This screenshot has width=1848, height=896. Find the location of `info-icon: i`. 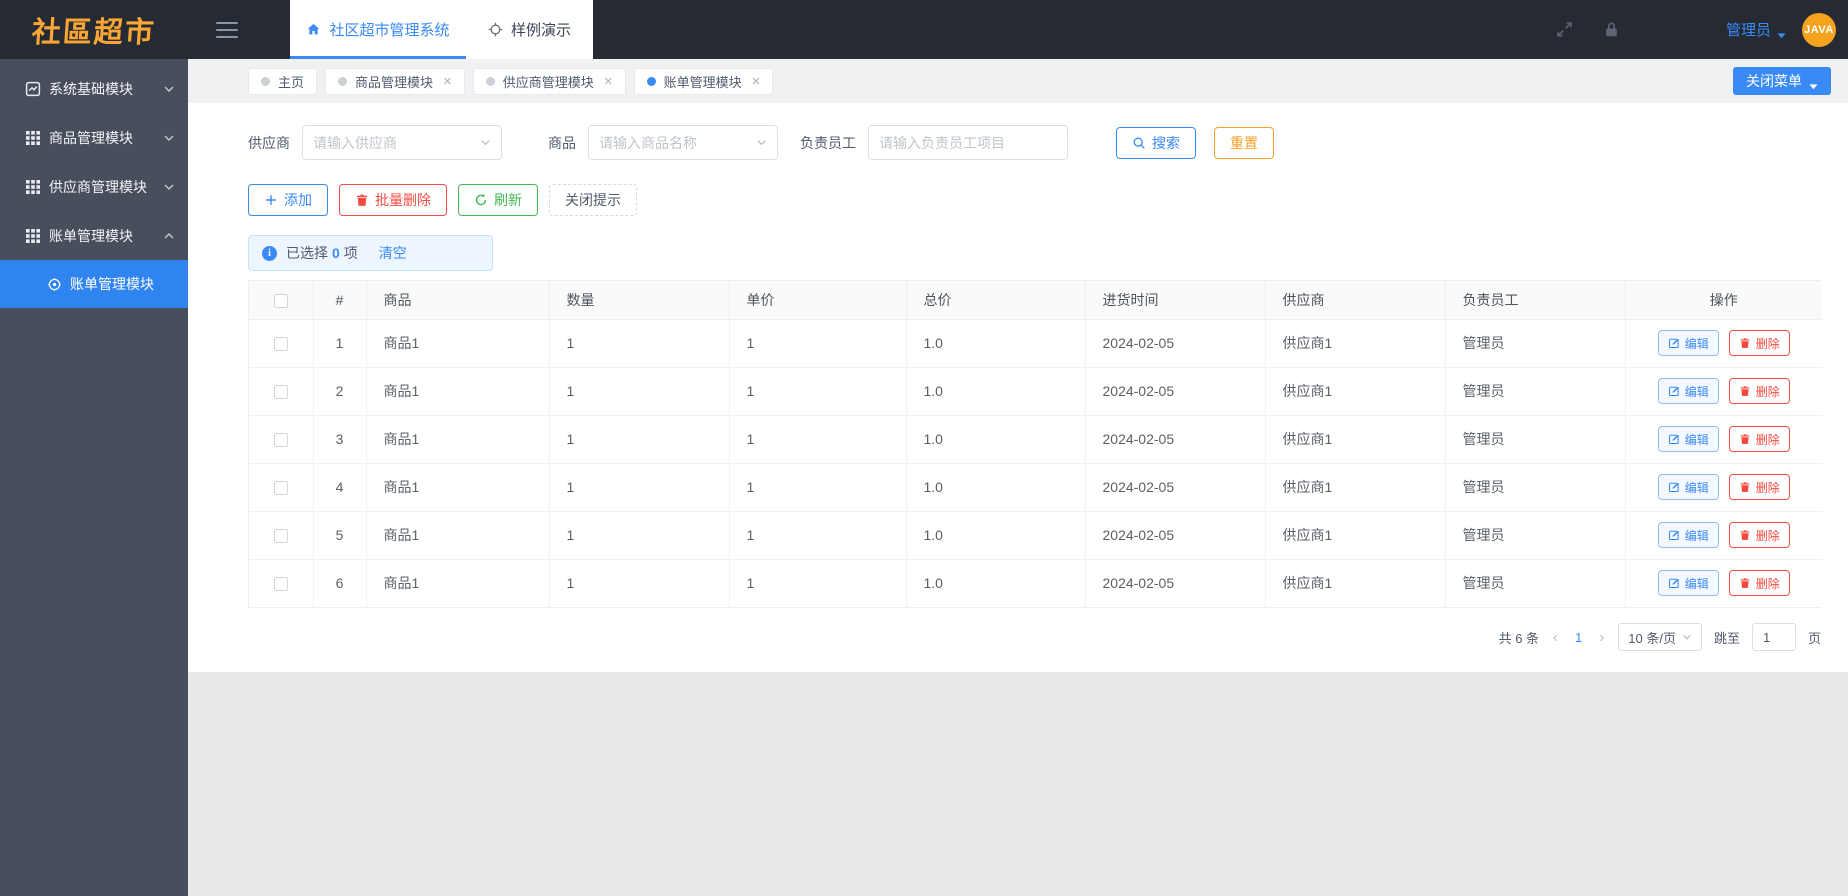

info-icon: i is located at coordinates (269, 253).